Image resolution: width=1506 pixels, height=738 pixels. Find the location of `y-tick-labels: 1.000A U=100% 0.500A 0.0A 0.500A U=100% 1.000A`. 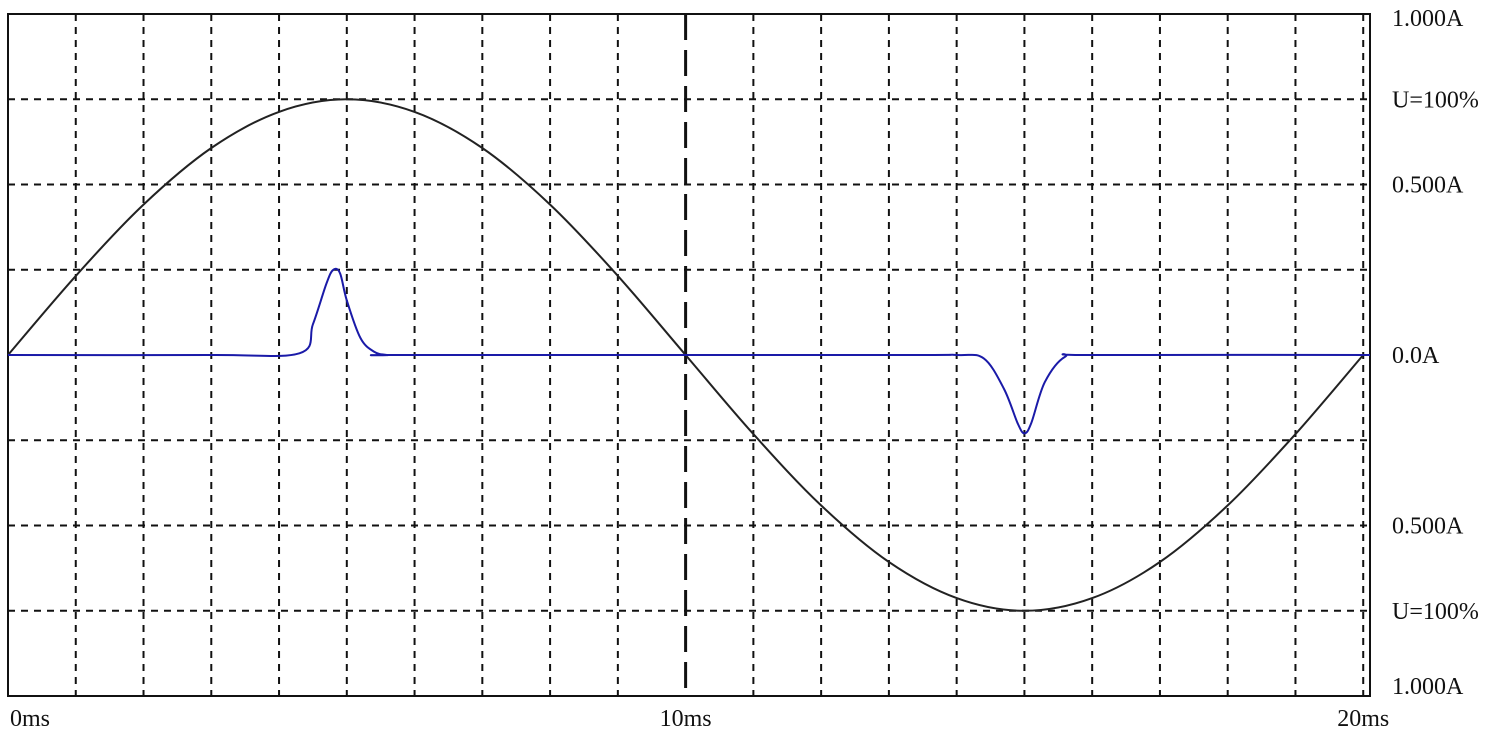

y-tick-labels: 1.000A U=100% 0.500A 0.0A 0.500A U=100% 1.000A is located at coordinates (1435, 353).